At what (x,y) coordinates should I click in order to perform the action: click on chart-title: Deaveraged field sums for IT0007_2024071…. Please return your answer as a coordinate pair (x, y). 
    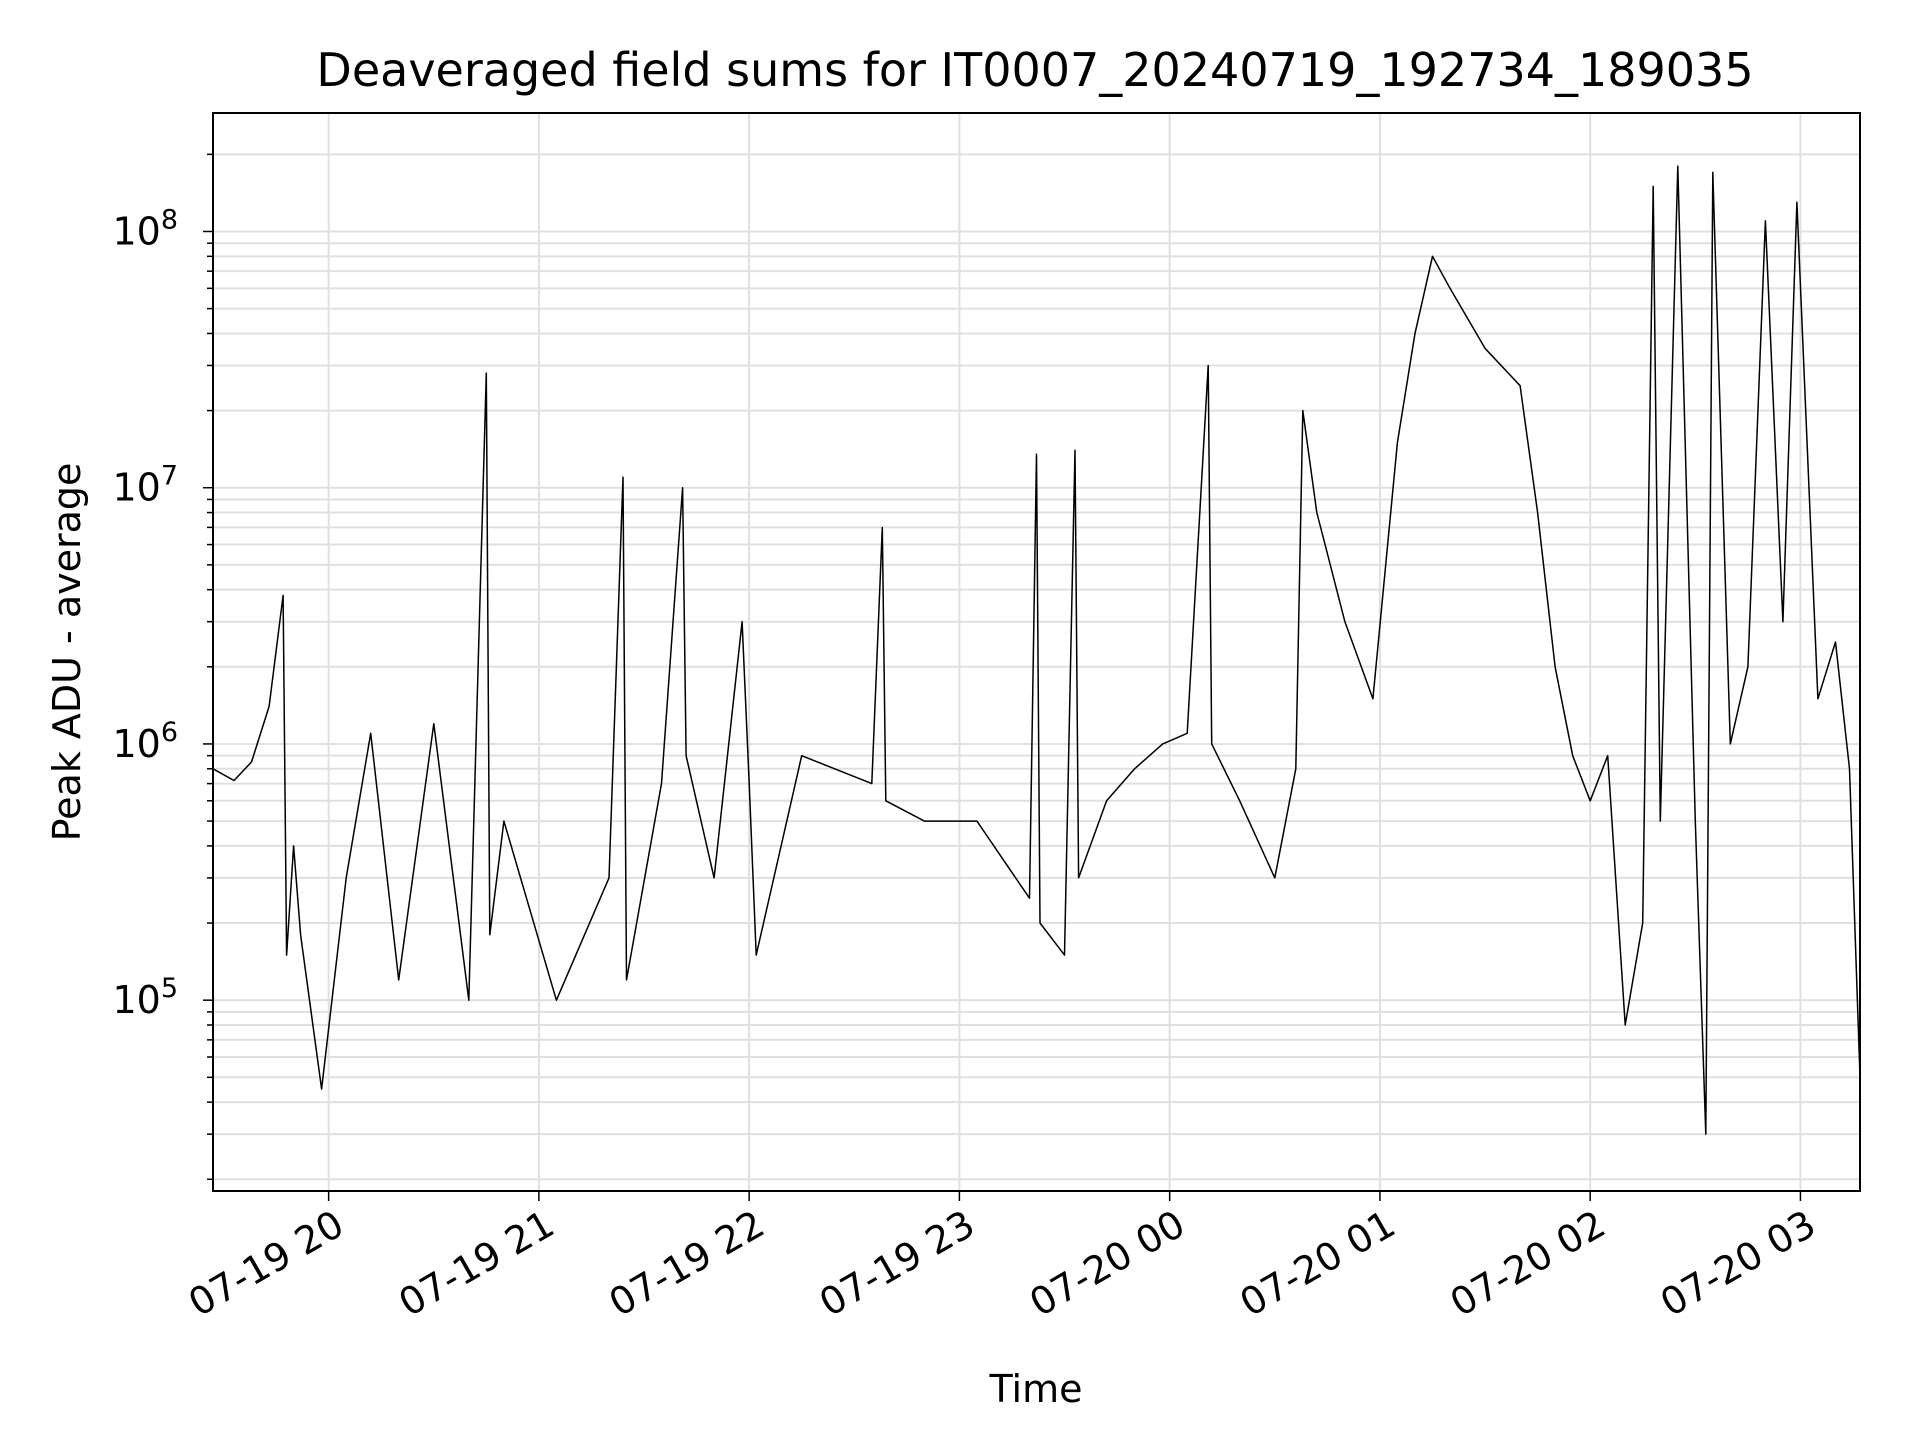
    Looking at the image, I should click on (1034, 70).